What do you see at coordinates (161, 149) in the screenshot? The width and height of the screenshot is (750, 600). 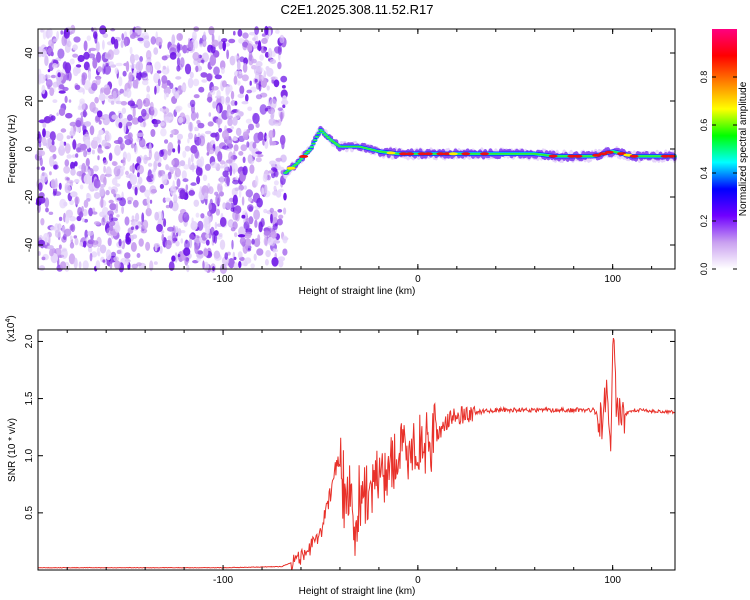 I see `noise-speckle-region` at bounding box center [161, 149].